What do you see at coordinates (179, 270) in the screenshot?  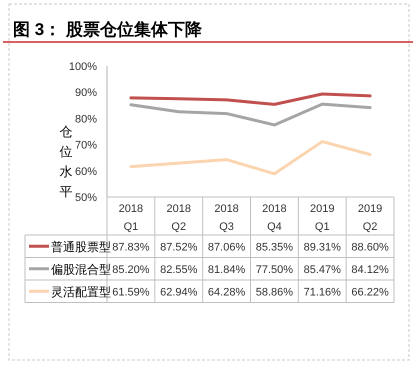 I see `data-label: 82.55%` at bounding box center [179, 270].